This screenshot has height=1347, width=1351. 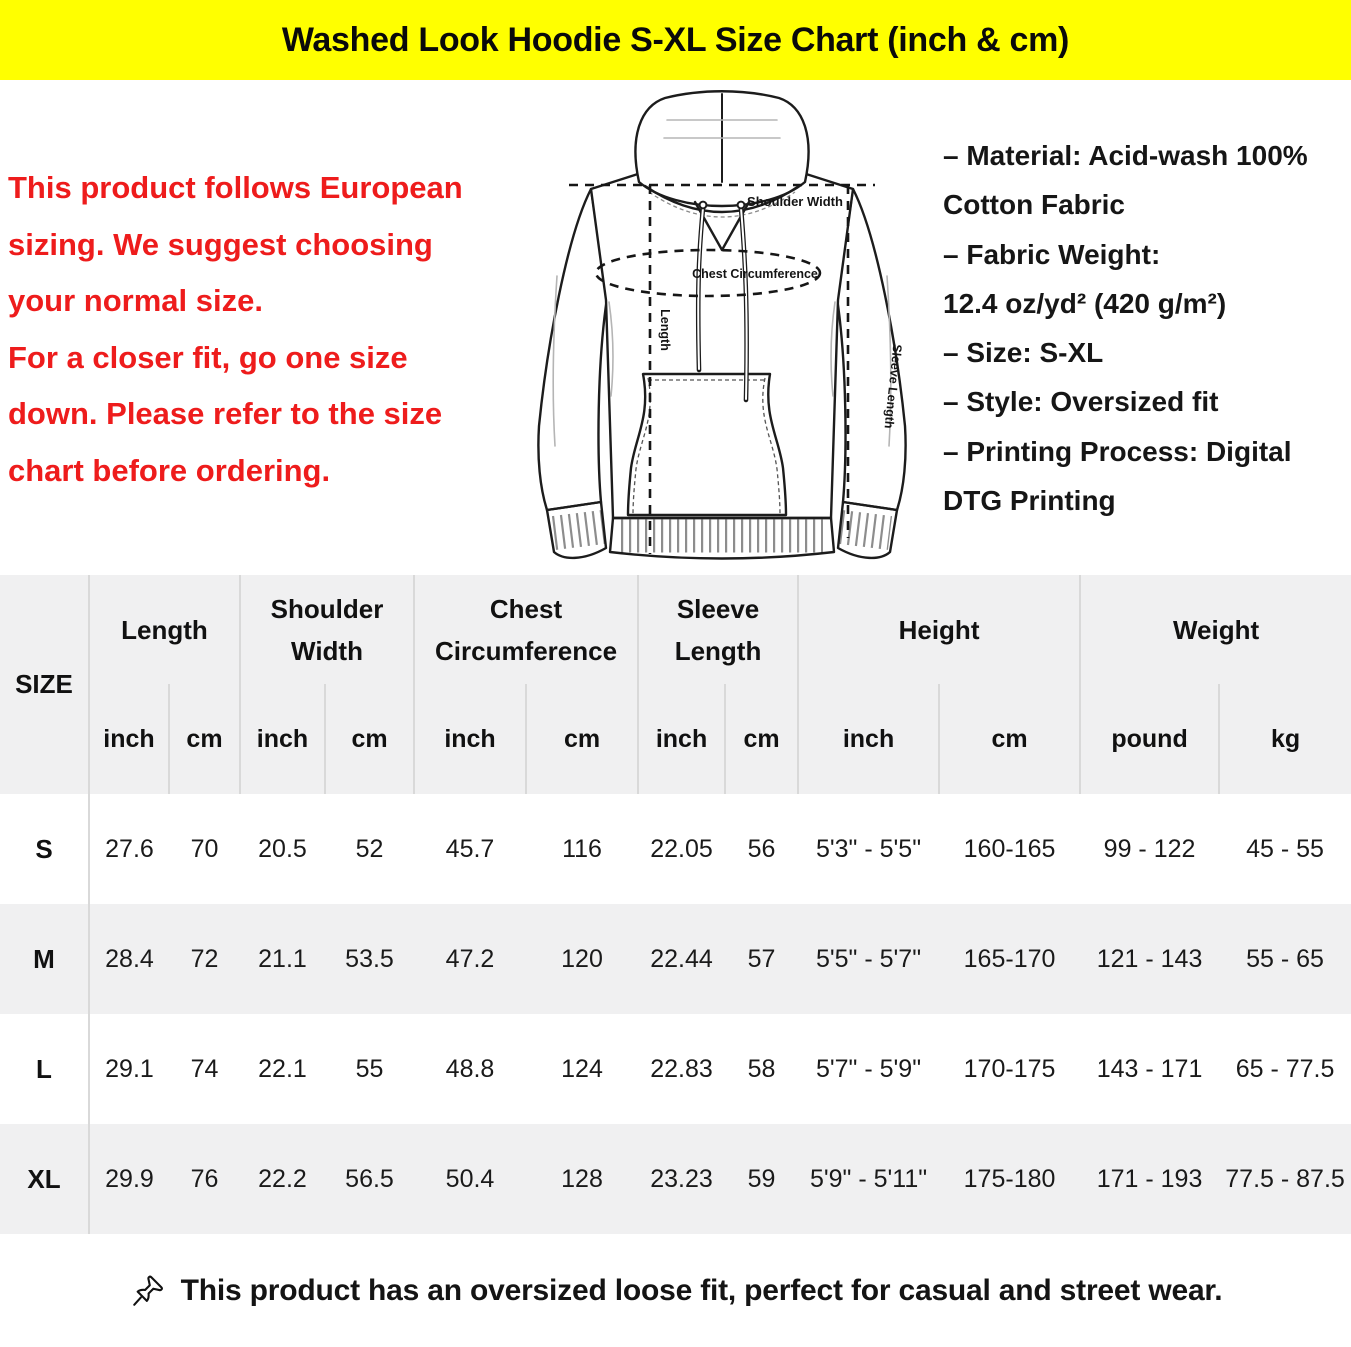 What do you see at coordinates (761, 848) in the screenshot?
I see `value-cell: 56` at bounding box center [761, 848].